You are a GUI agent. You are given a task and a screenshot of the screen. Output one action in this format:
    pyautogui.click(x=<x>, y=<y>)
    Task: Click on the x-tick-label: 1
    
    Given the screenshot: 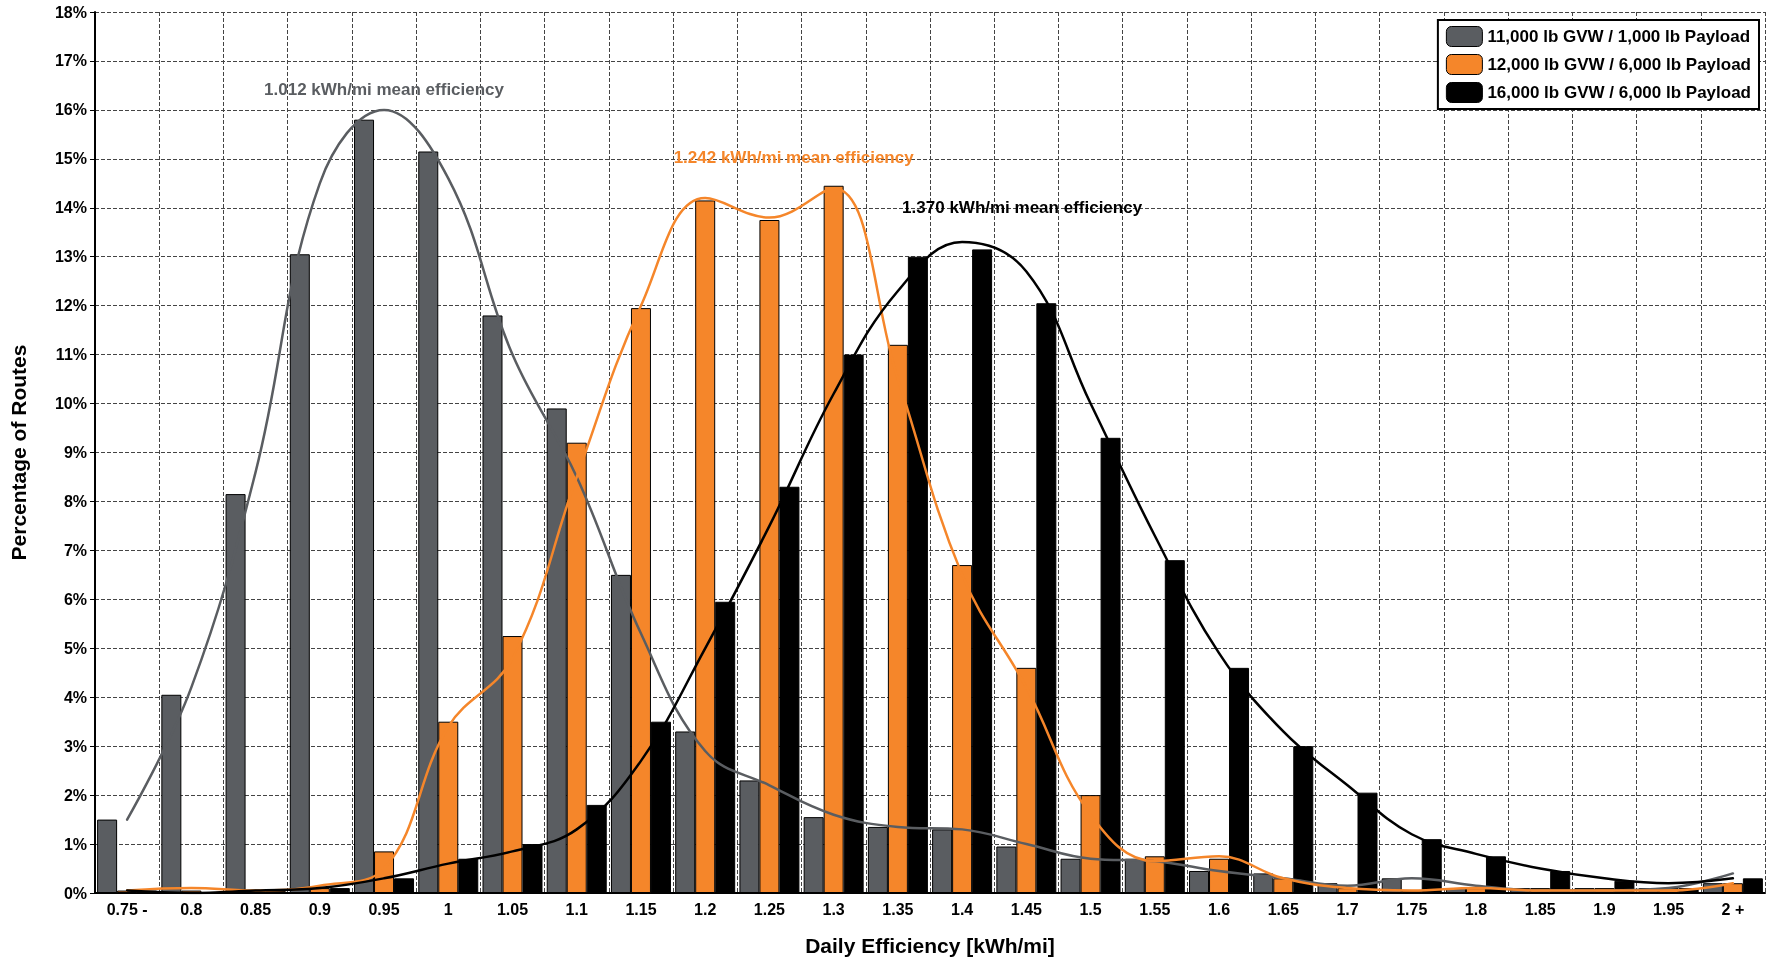 What is the action you would take?
    pyautogui.click(x=448, y=909)
    